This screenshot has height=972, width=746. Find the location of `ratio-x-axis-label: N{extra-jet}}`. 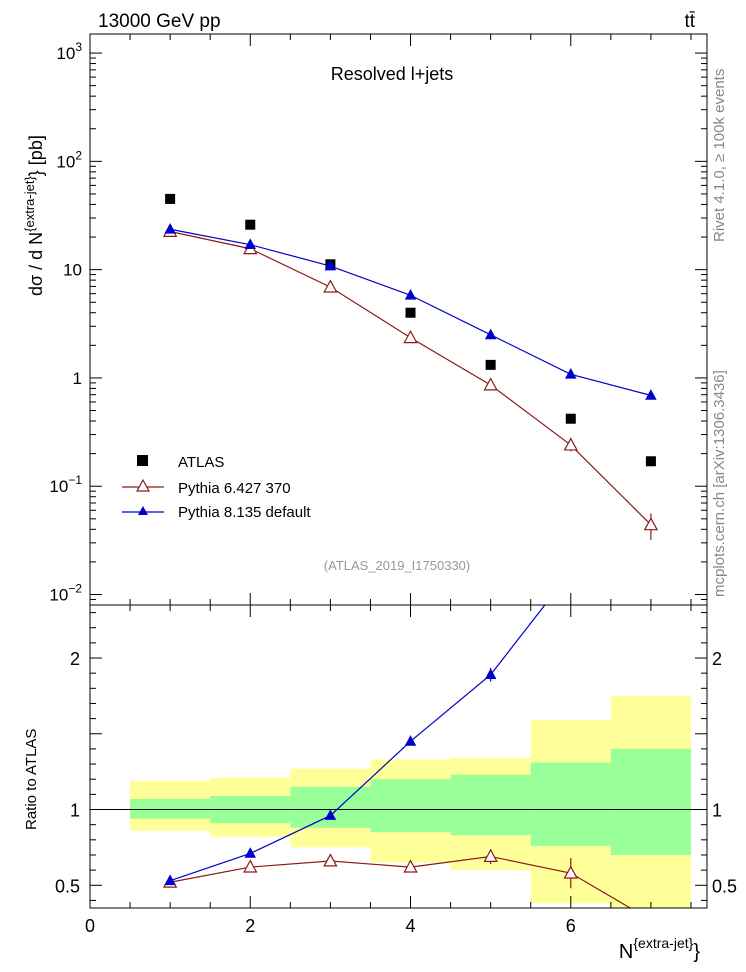

ratio-x-axis-label: N{extra-jet}} is located at coordinates (659, 949).